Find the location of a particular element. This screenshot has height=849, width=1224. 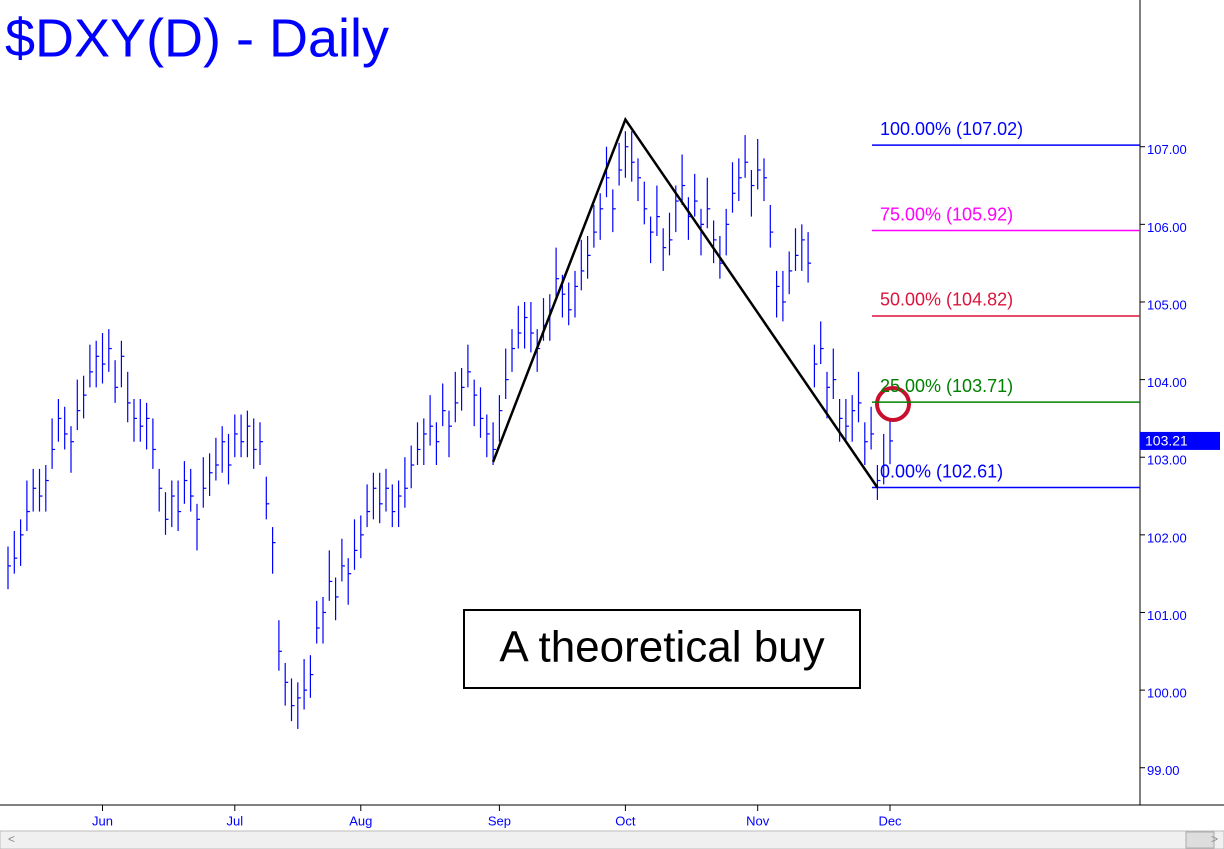

x-tick-label: Aug is located at coordinates (360, 820).